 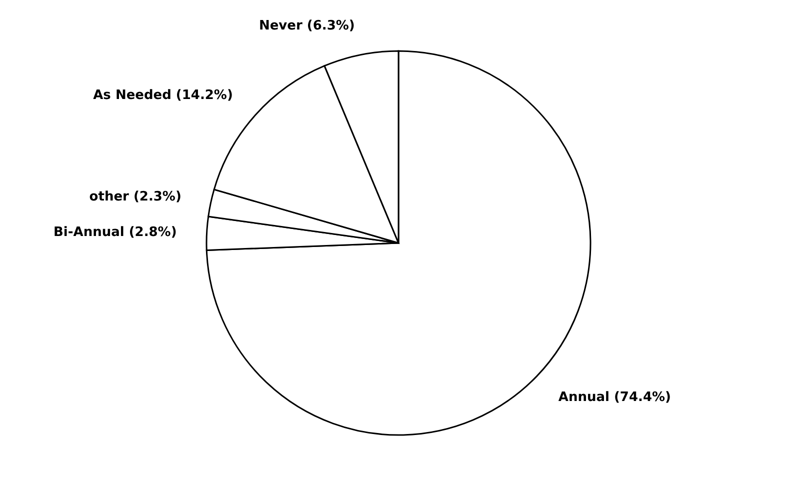 I want to click on slice-label: As Needed (14.2%), so click(x=163, y=96).